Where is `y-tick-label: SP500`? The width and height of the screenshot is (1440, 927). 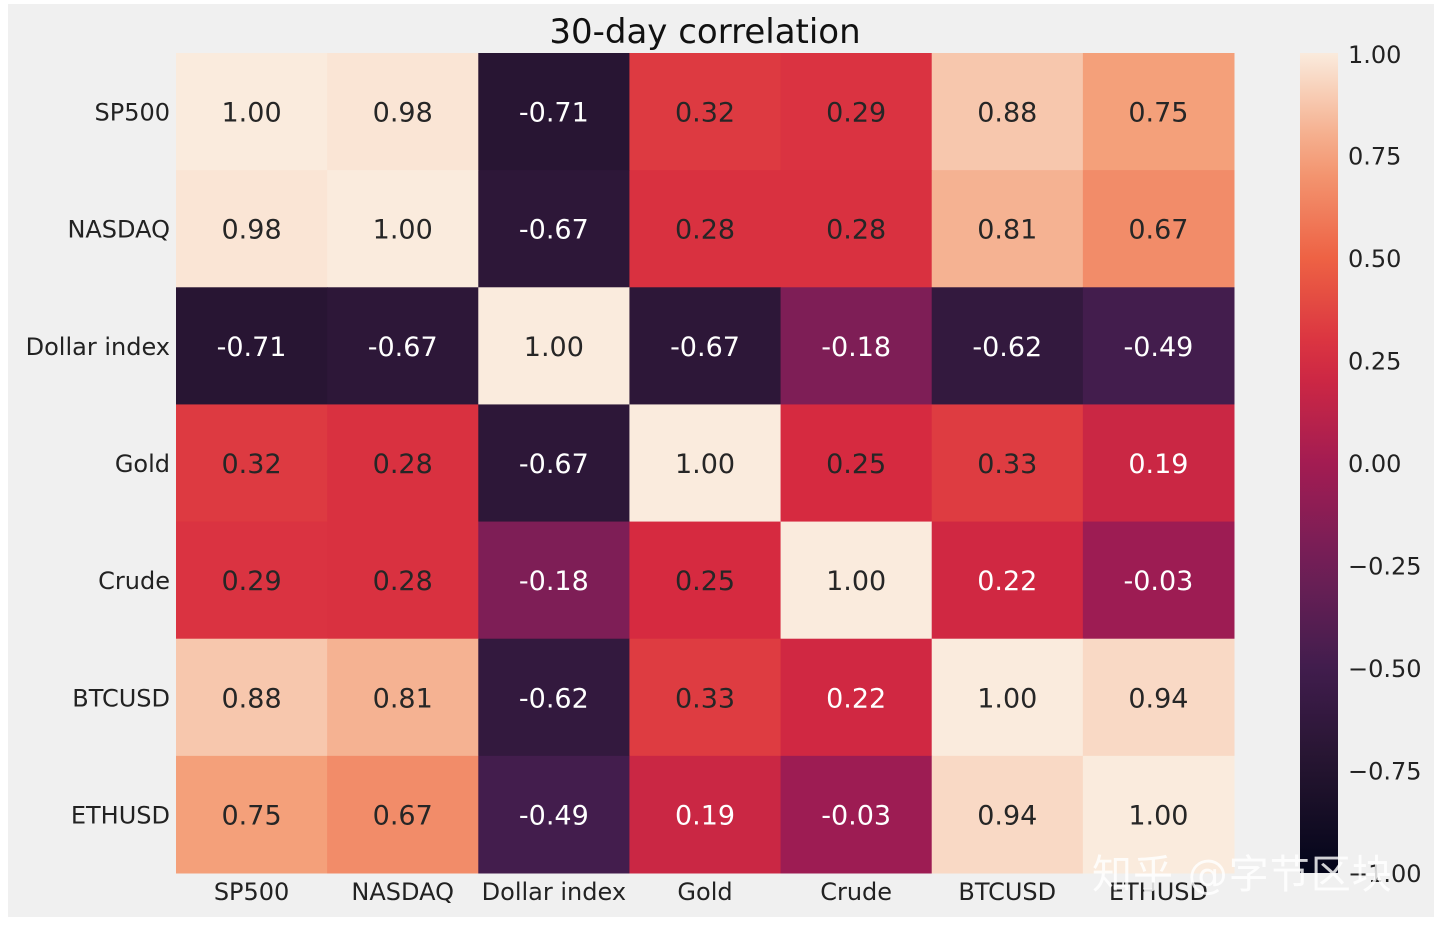
y-tick-label: SP500 is located at coordinates (132, 113).